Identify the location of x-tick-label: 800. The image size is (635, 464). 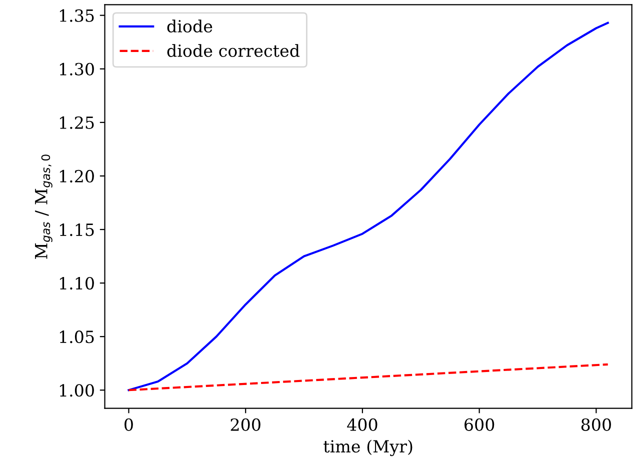
(596, 424).